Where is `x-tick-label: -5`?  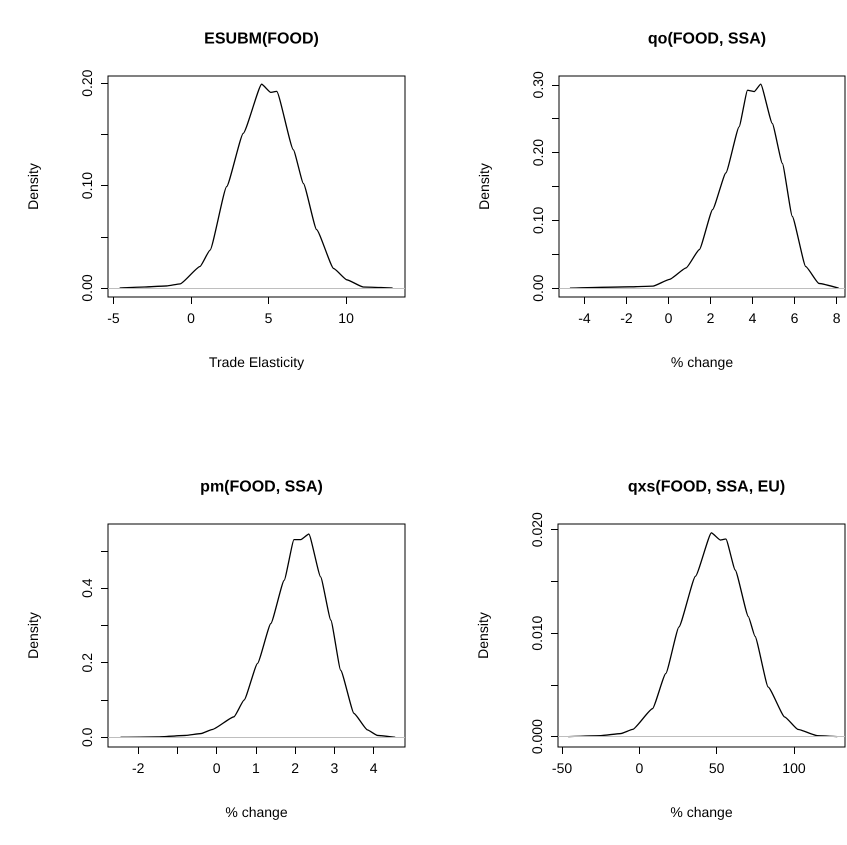 x-tick-label: -5 is located at coordinates (113, 318).